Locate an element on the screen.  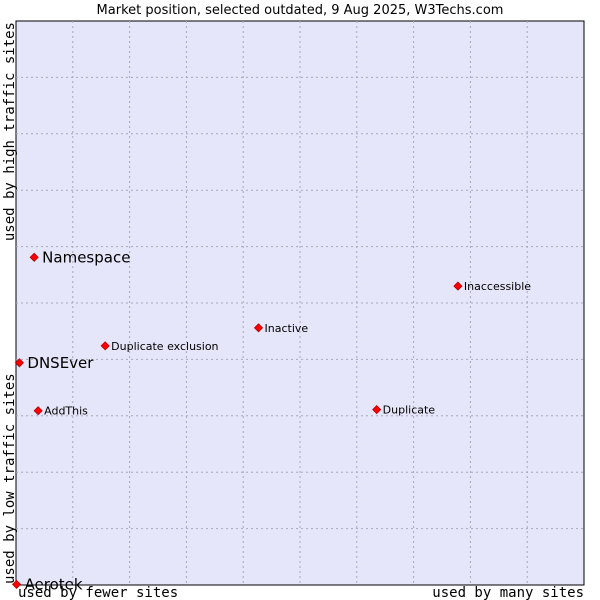
point-label-inactive: Inactive is located at coordinates (287, 328).